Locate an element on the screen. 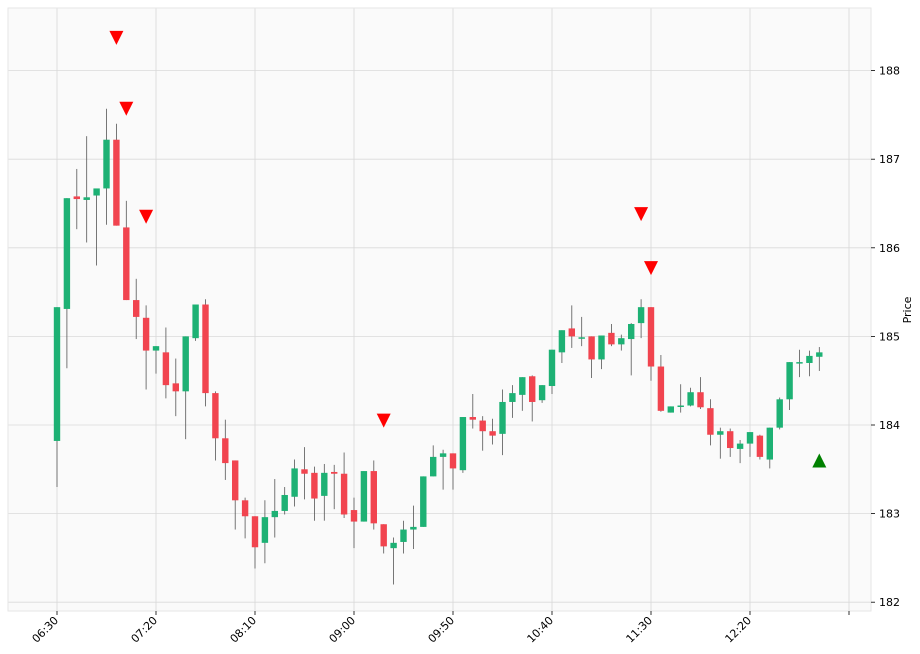 The height and width of the screenshot is (654, 920). x-tick-label: 08:10 is located at coordinates (244, 630).